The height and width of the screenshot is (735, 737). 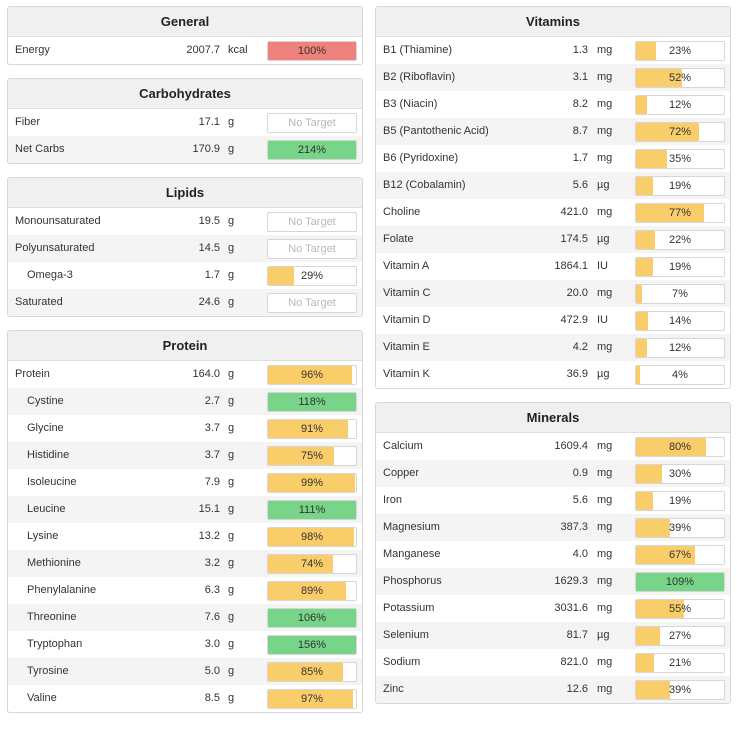 I want to click on nutrient-row: Glycine 3.7 g 91%, so click(x=185, y=428).